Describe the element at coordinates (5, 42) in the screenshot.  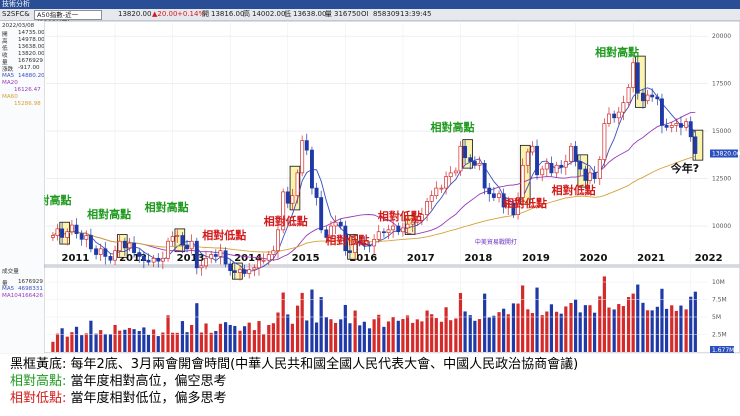
I see `info-label: 高` at that location.